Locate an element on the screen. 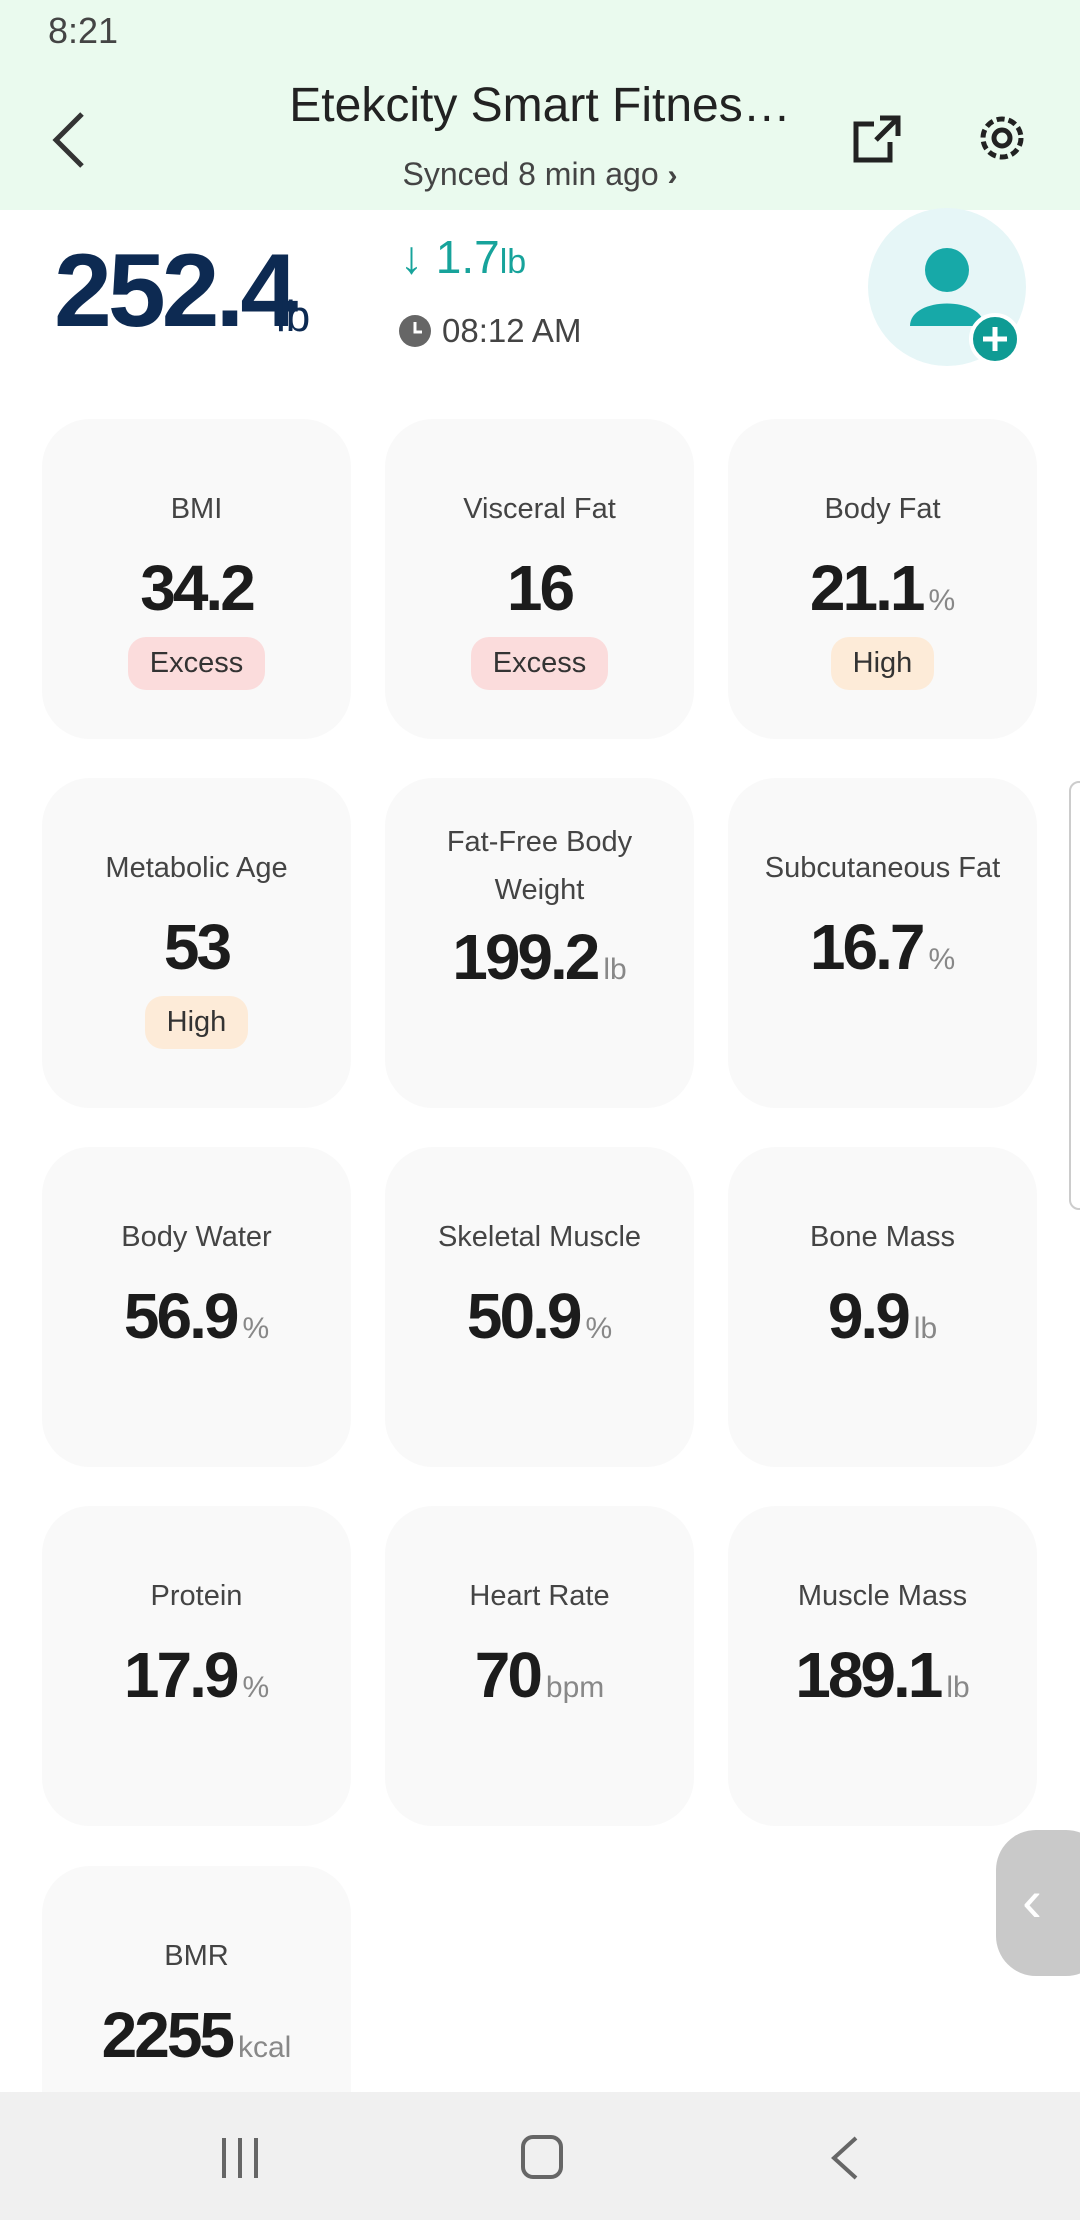 The image size is (1080, 2220). sync-status: Synced 8 min ago › is located at coordinates (540, 174).